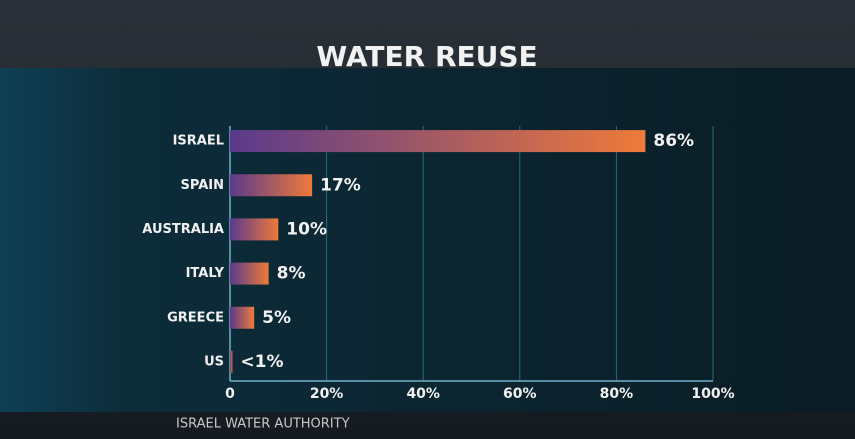 The image size is (855, 439). I want to click on value-label: 10%, so click(306, 229).